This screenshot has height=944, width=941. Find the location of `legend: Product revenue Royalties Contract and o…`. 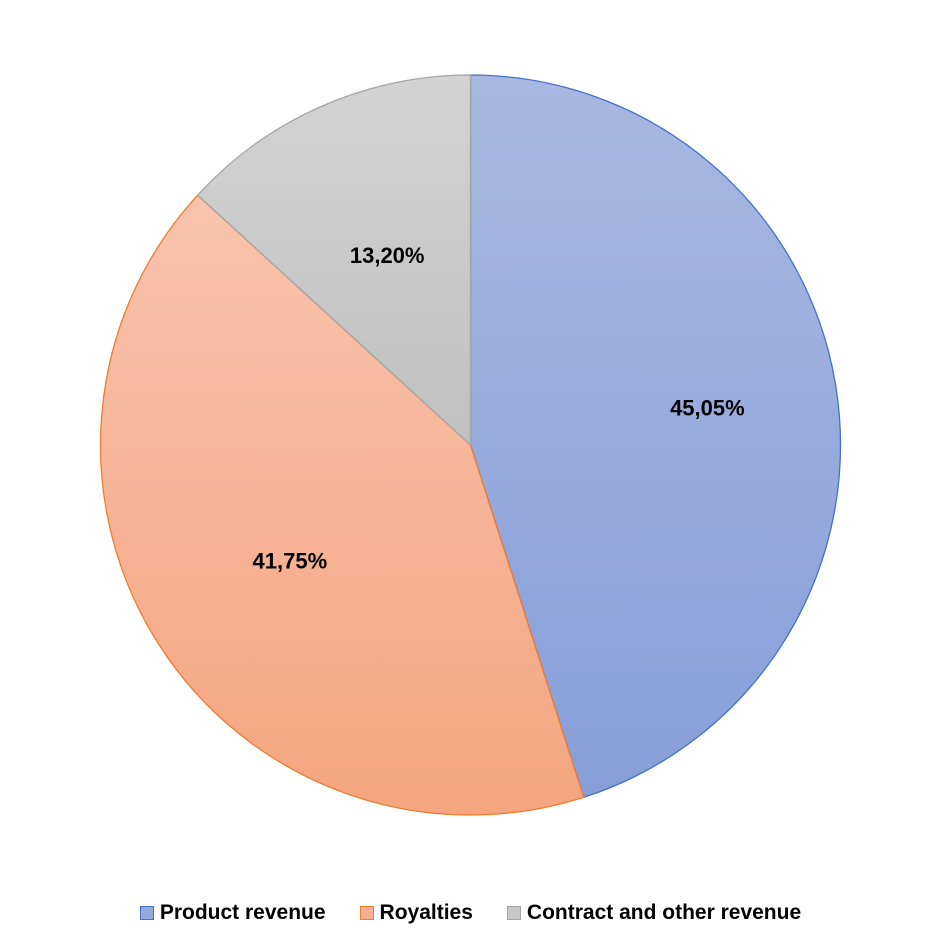

legend: Product revenue Royalties Contract and o… is located at coordinates (470, 913).